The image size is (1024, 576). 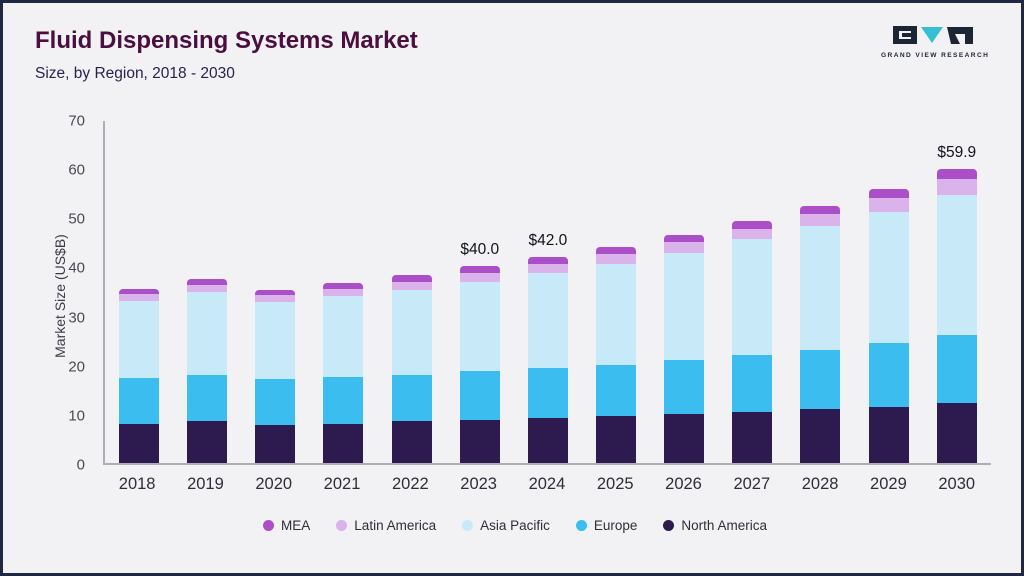 I want to click on y-tick-label: 30, so click(x=76, y=318).